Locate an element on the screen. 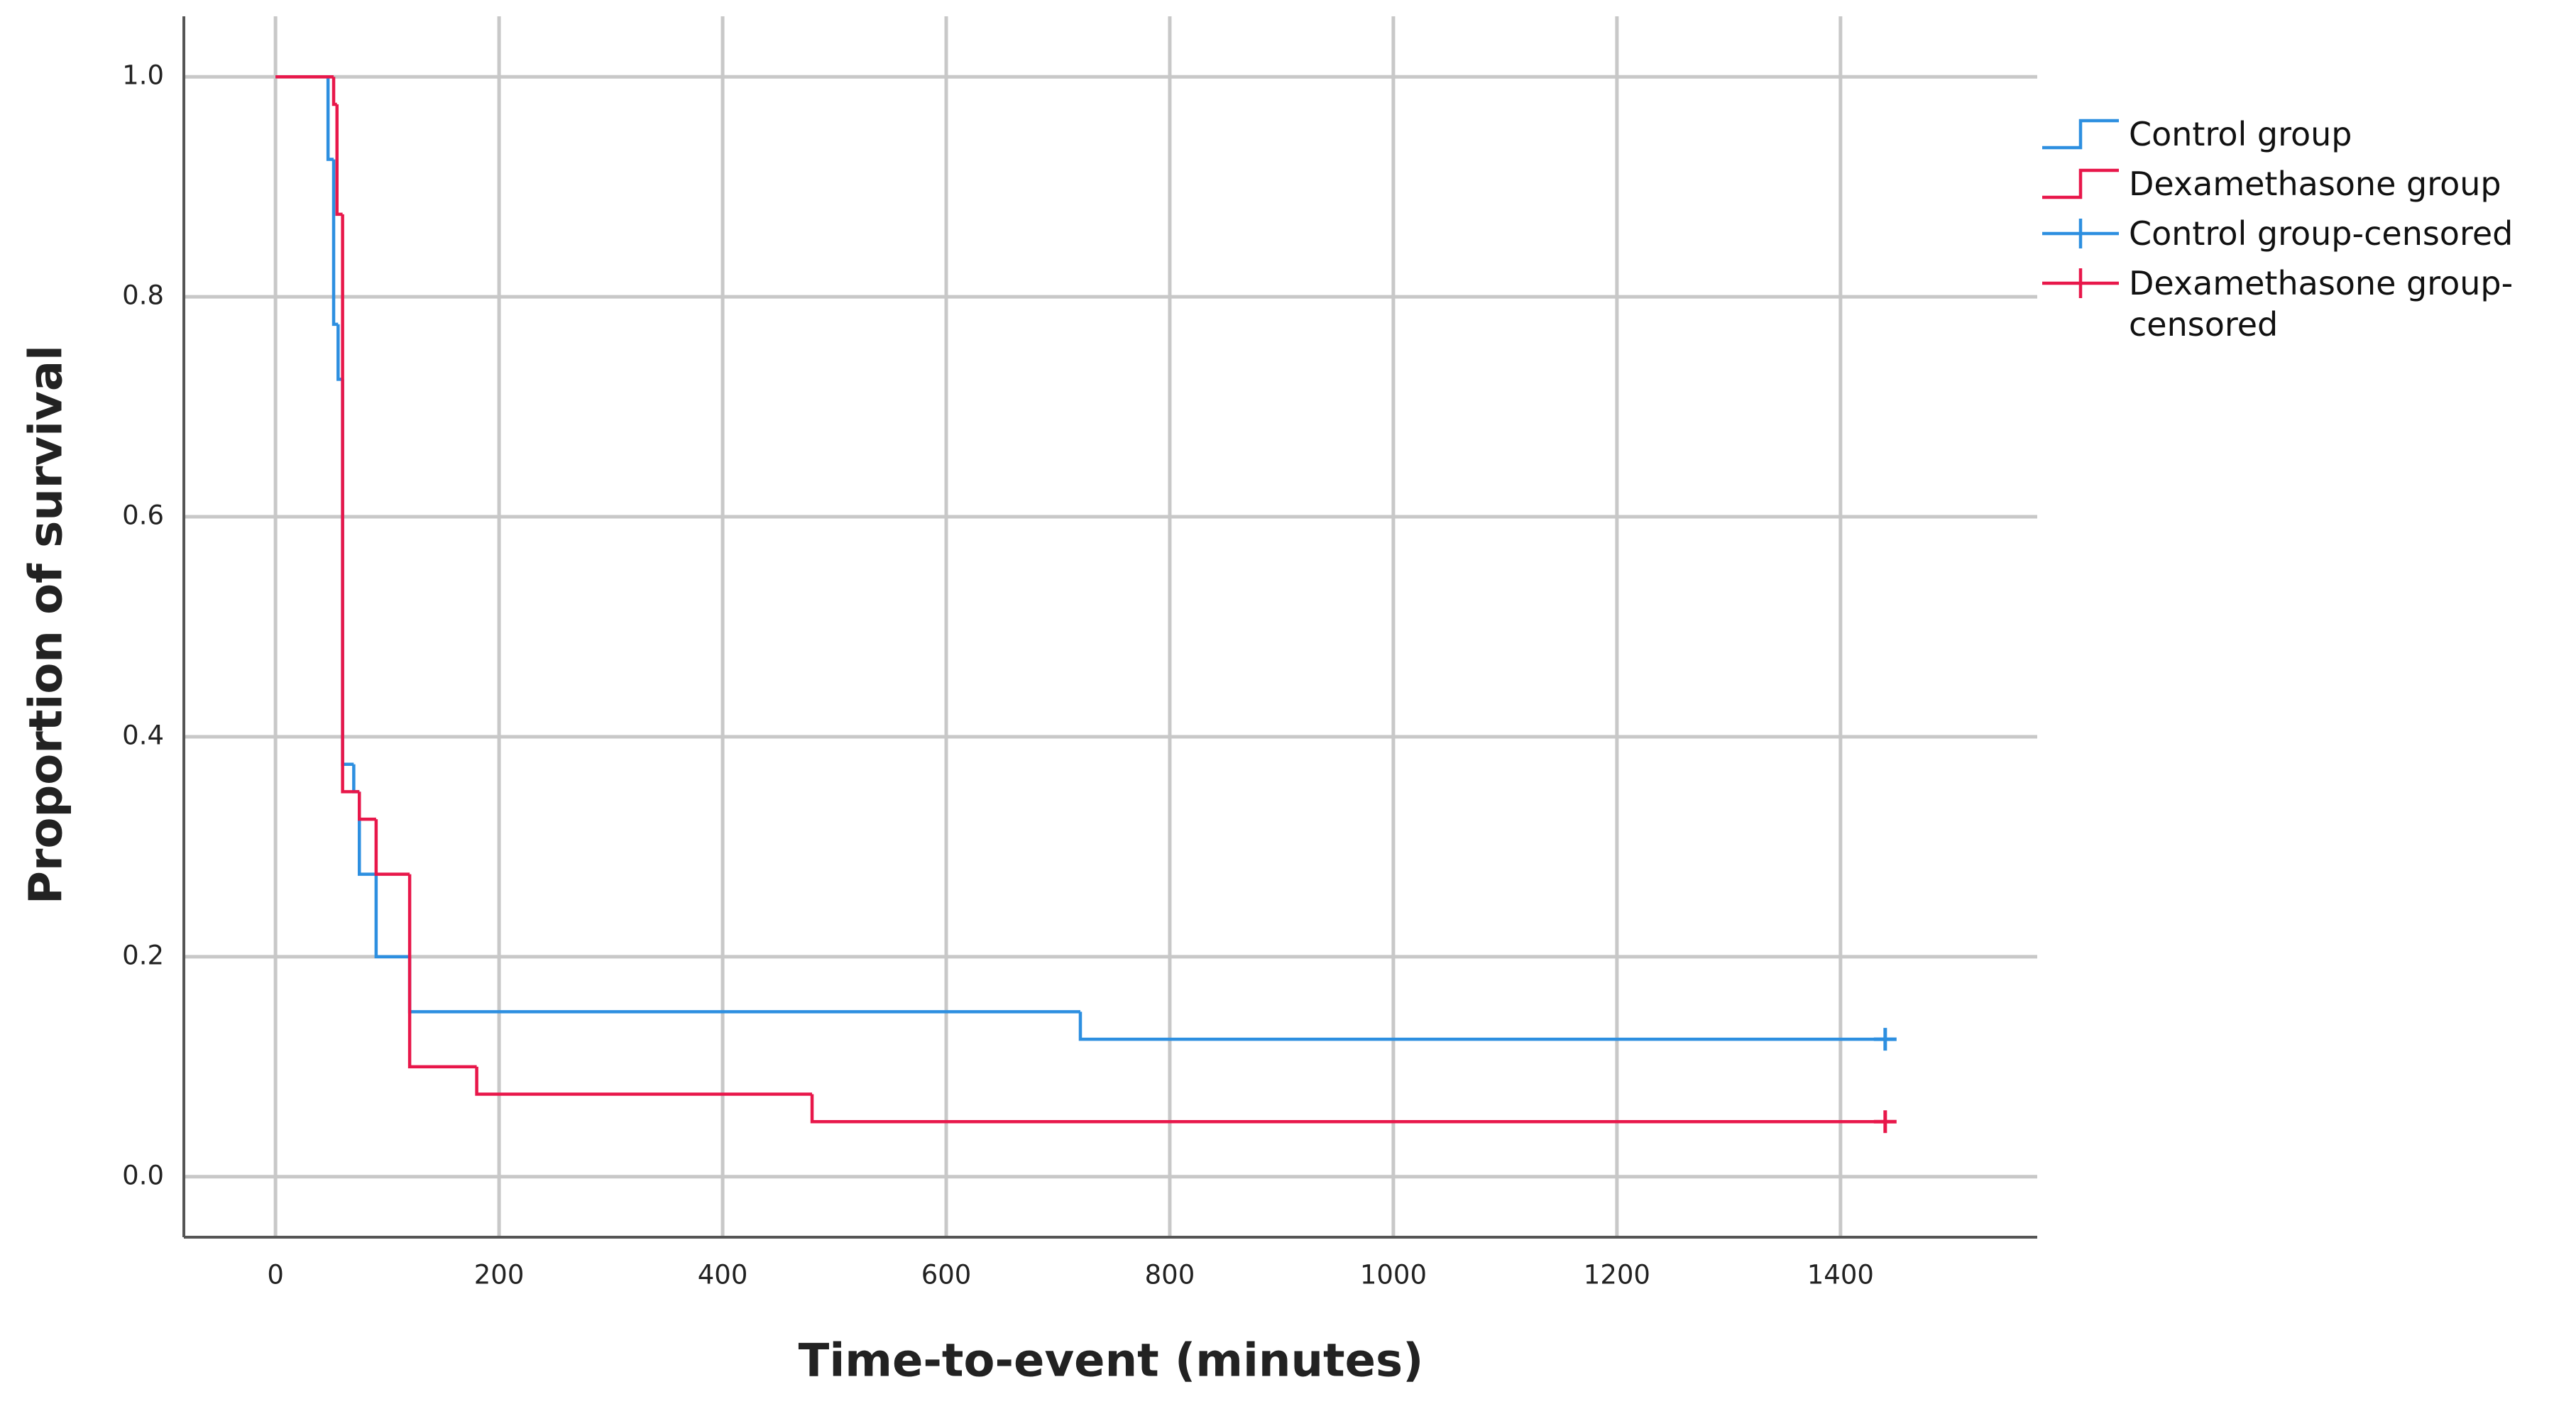 The height and width of the screenshot is (1404, 2576). legend-entry: Control group-censored is located at coordinates (2307, 233).